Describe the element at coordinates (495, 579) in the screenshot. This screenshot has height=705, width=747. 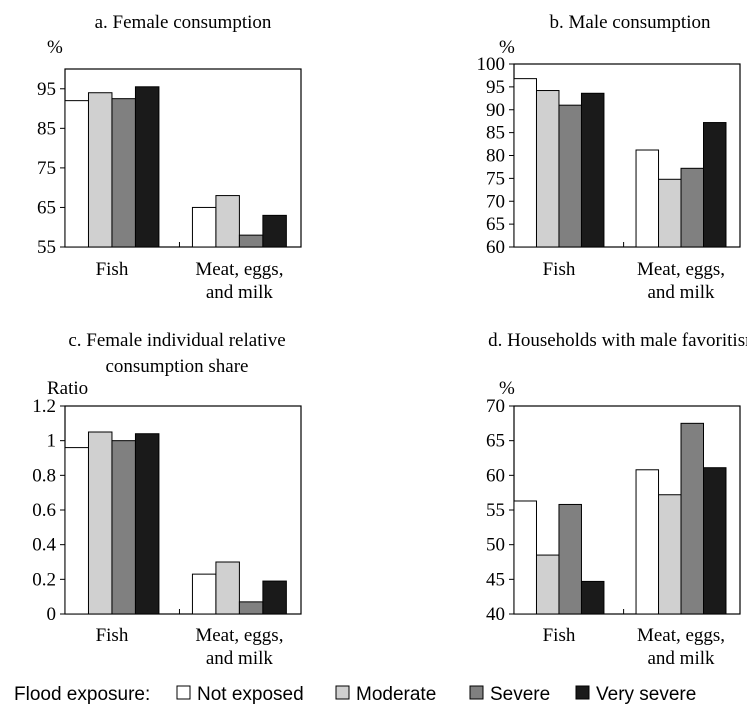
I see `y-tick-label: 45` at that location.